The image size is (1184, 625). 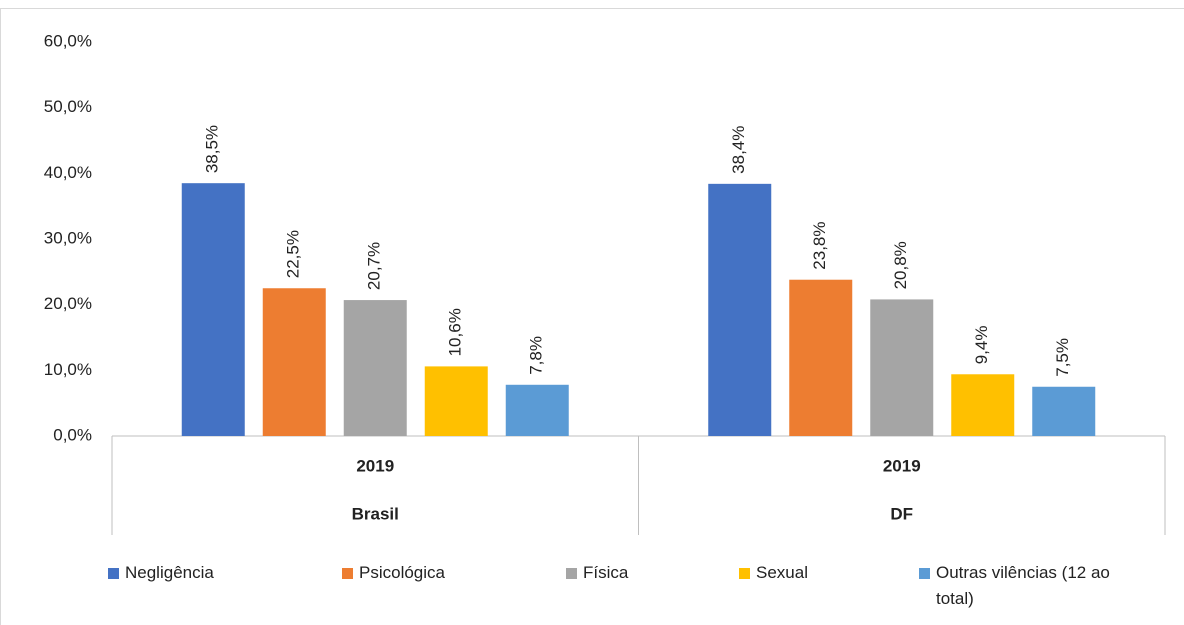 What do you see at coordinates (72, 434) in the screenshot?
I see `y-tick-label: 0,0%` at bounding box center [72, 434].